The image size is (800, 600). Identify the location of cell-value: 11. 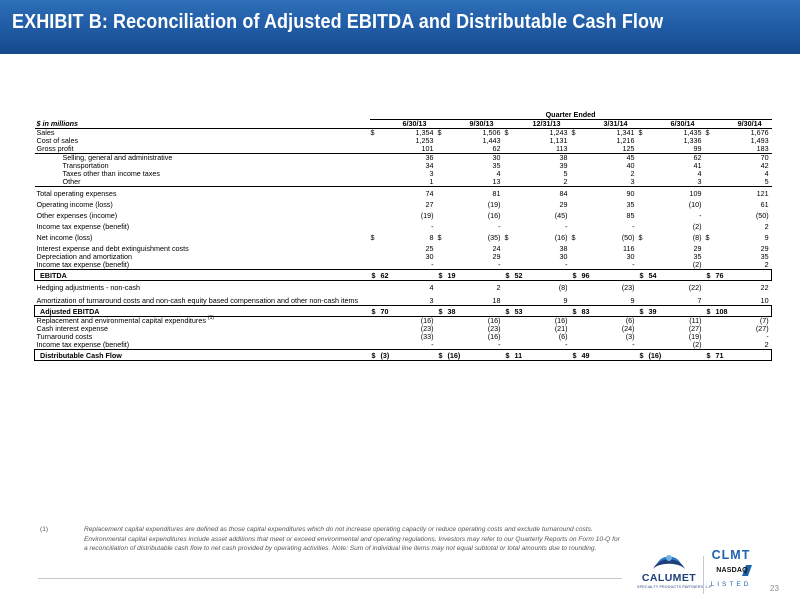
(541, 354).